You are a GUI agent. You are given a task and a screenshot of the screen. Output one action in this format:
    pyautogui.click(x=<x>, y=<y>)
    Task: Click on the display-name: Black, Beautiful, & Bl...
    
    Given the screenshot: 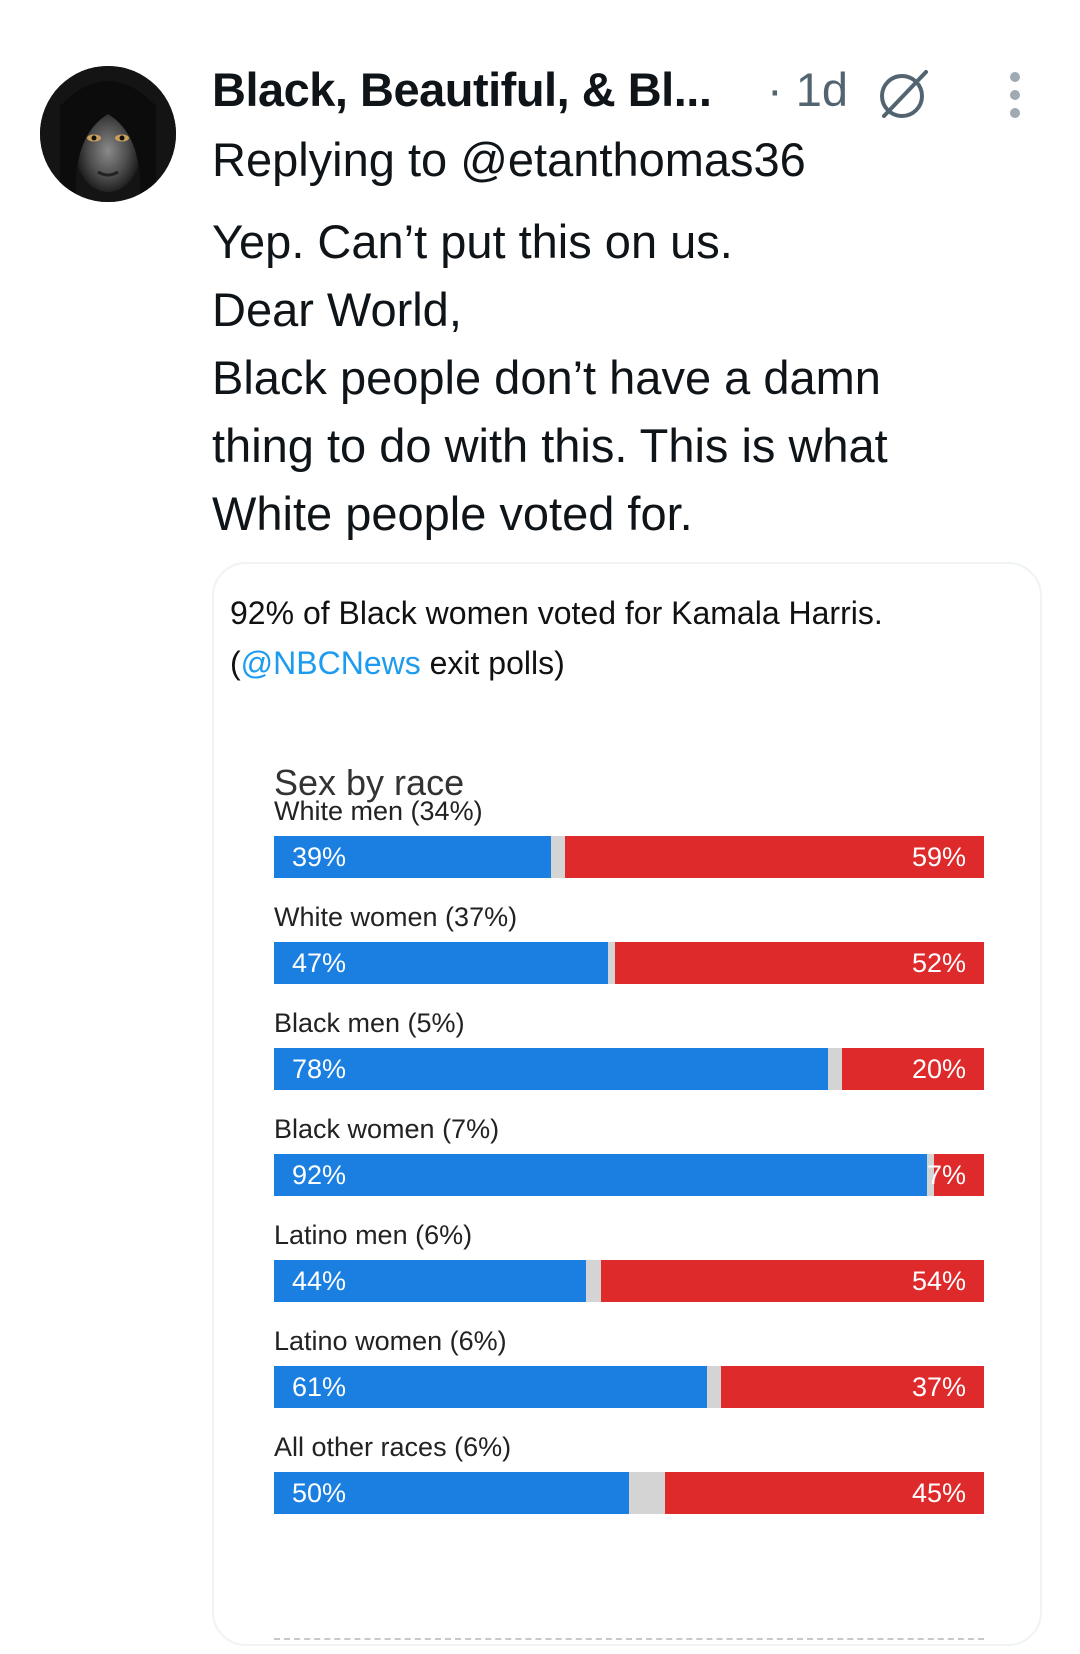 What is the action you would take?
    pyautogui.click(x=462, y=89)
    